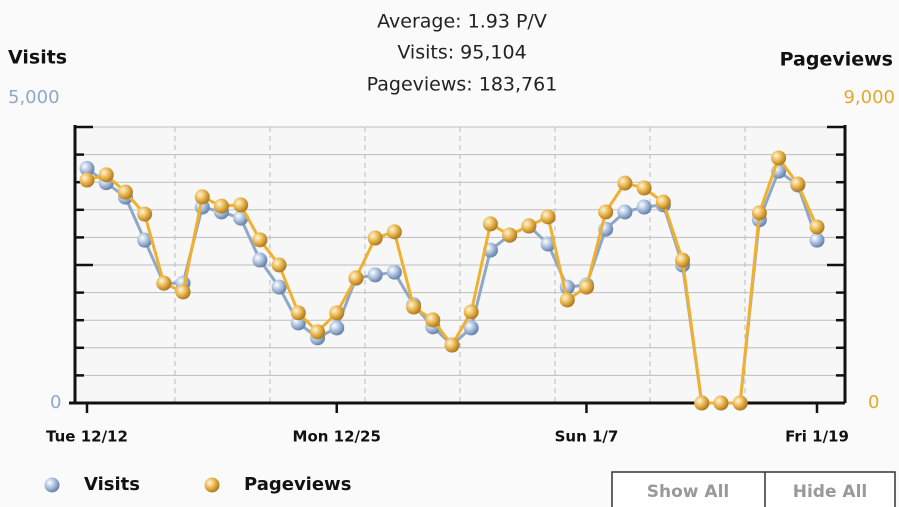  I want to click on y-tick-label: 0, so click(55, 402).